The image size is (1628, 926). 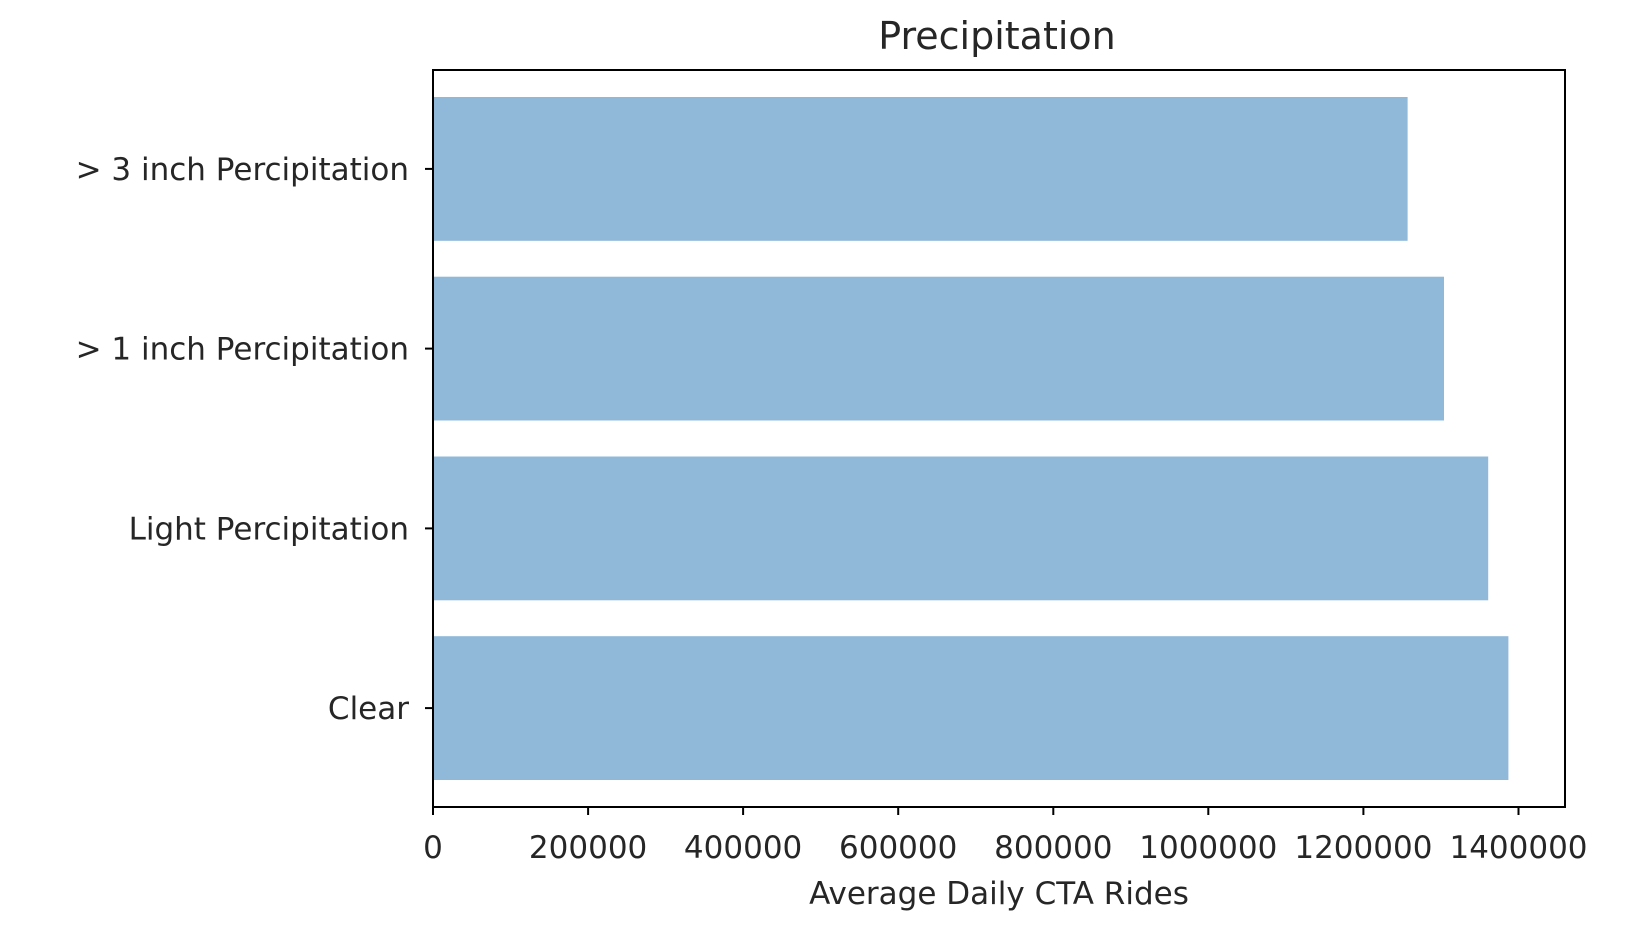 I want to click on x-tick-label: 800000, so click(x=1053, y=848).